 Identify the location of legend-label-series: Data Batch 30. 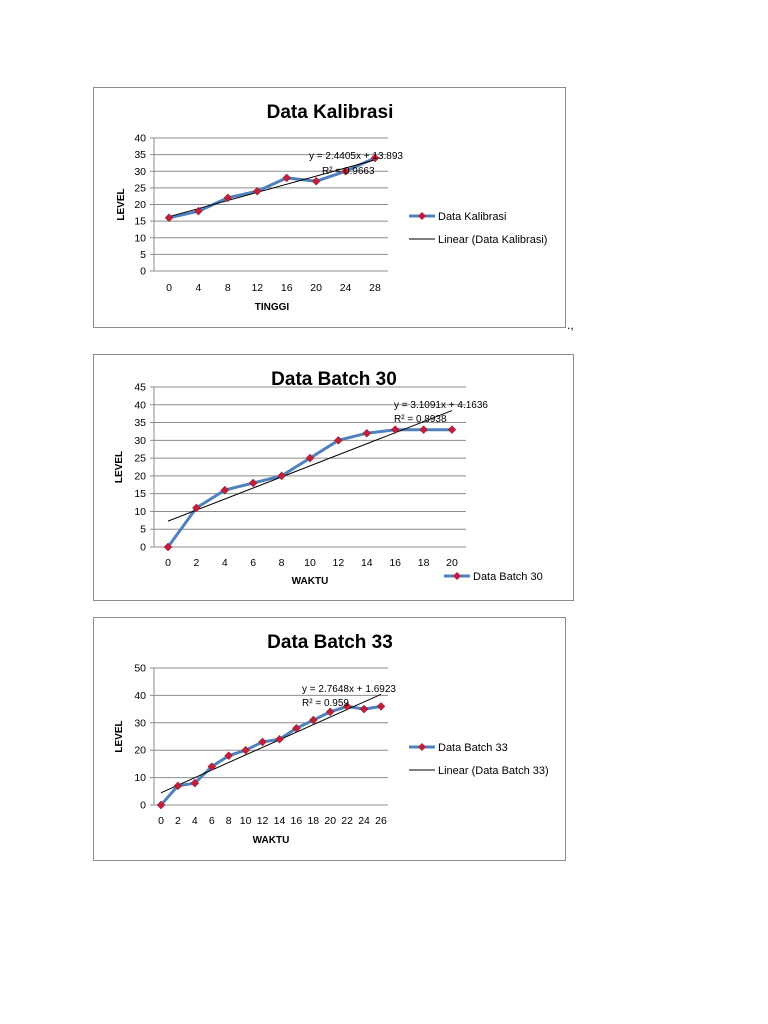
(508, 577).